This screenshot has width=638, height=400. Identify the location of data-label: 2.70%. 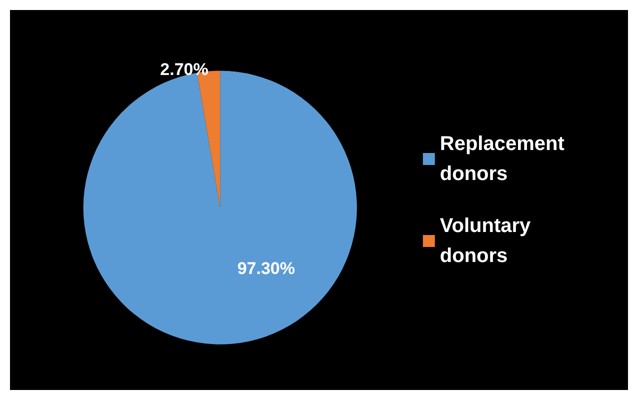
(184, 69).